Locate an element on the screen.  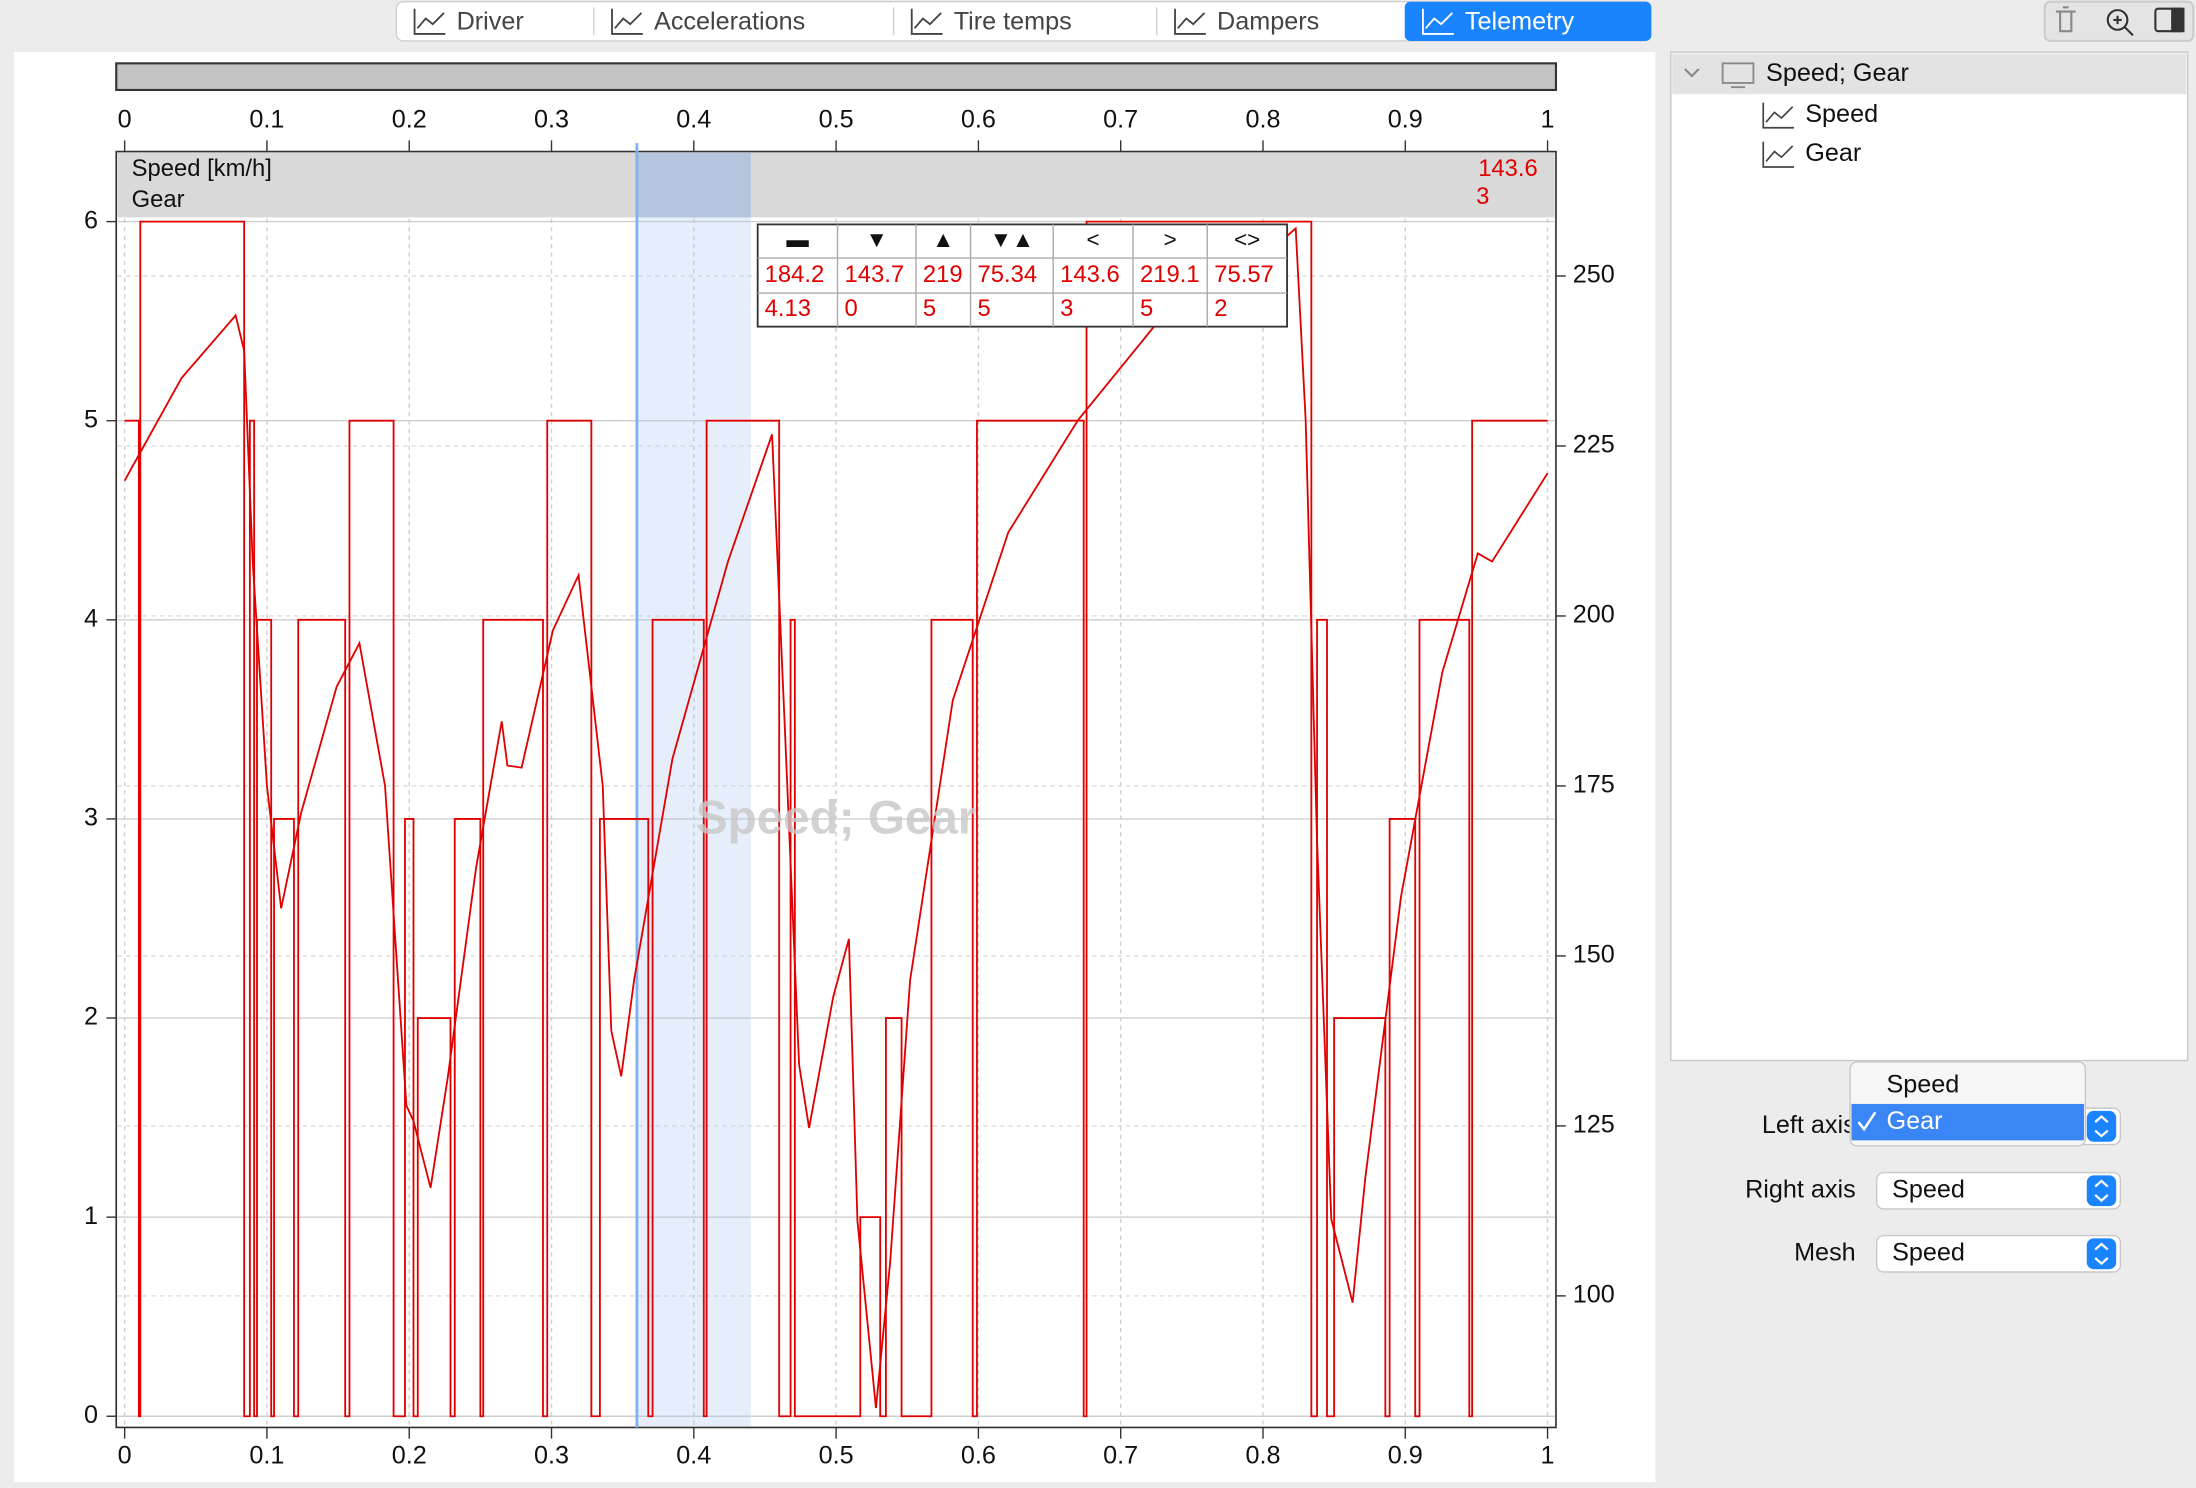
scrollbar is located at coordinates (836, 77).